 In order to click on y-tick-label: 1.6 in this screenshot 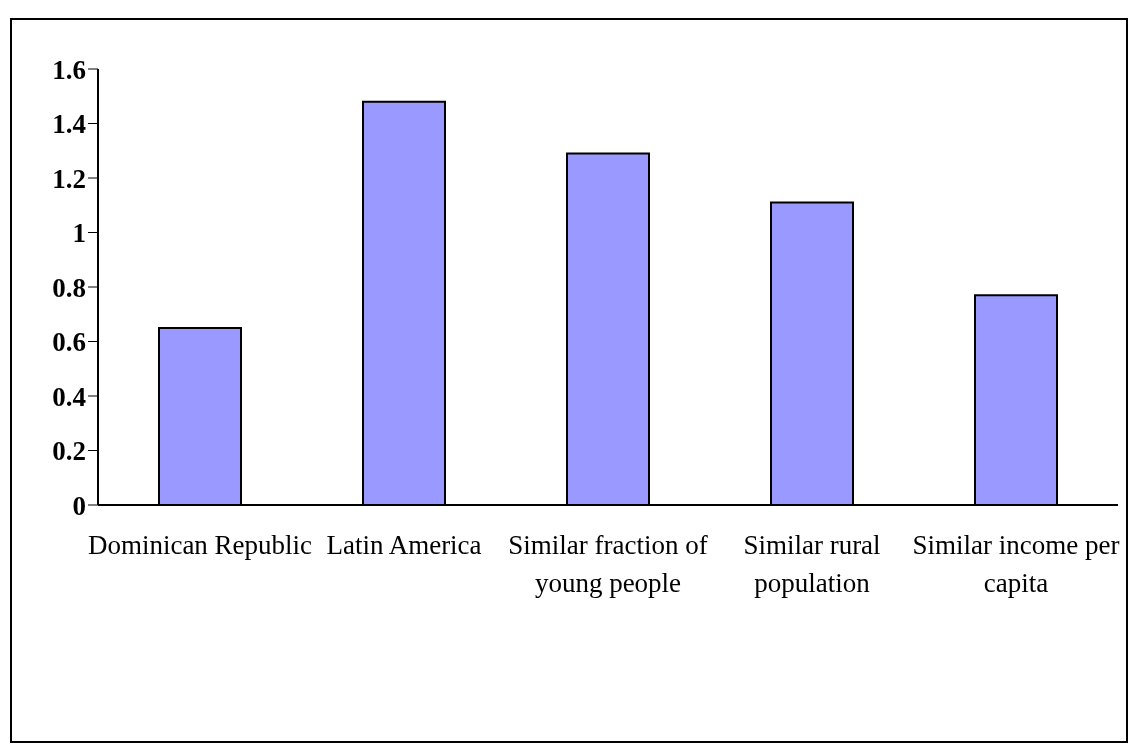, I will do `click(69, 69)`.